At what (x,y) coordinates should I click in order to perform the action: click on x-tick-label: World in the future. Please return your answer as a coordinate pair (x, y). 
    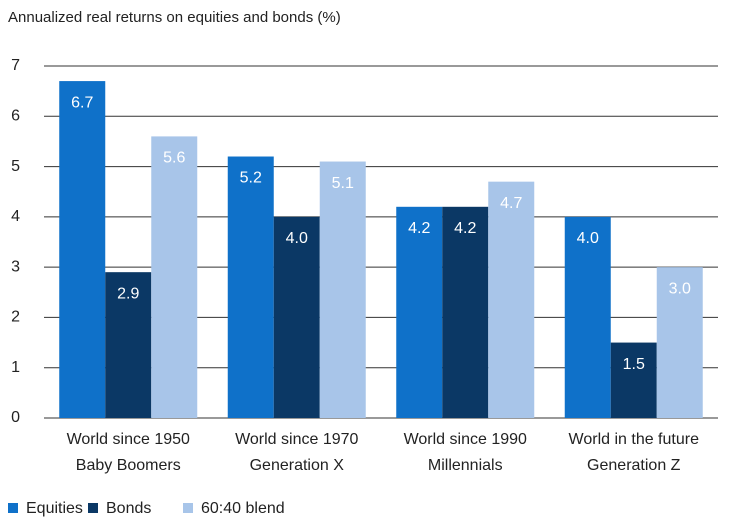
    Looking at the image, I should click on (634, 439).